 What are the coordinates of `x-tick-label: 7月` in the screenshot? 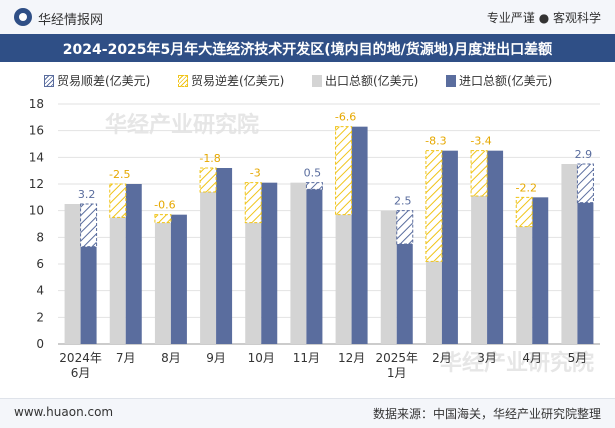 It's located at (126, 358).